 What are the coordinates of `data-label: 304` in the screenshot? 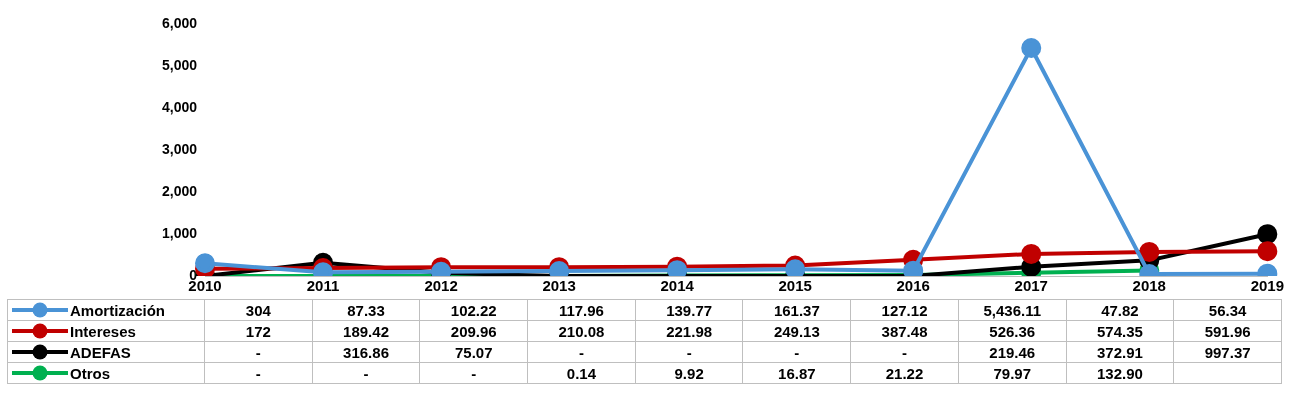 It's located at (258, 310).